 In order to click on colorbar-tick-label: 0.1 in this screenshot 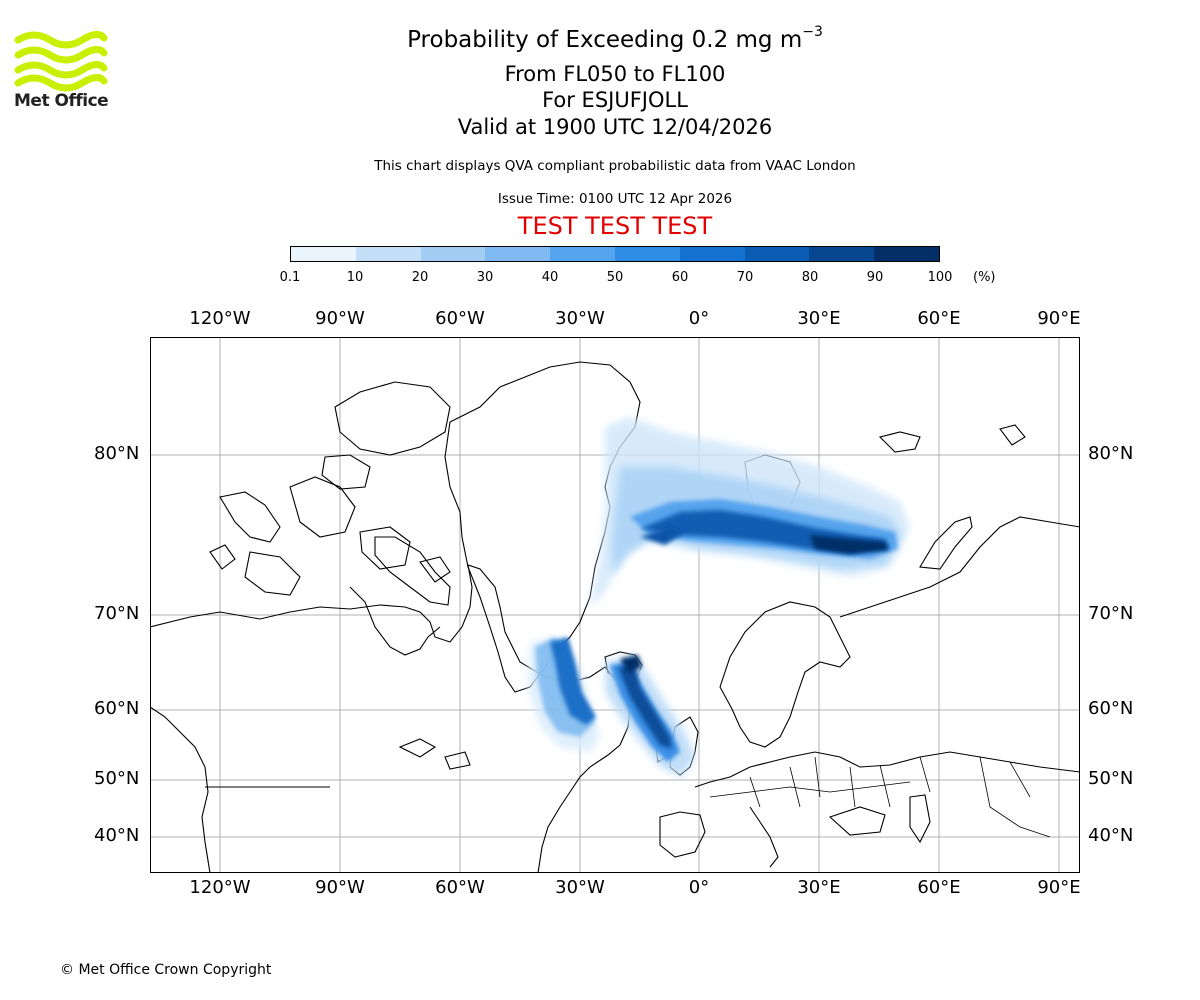, I will do `click(290, 277)`.